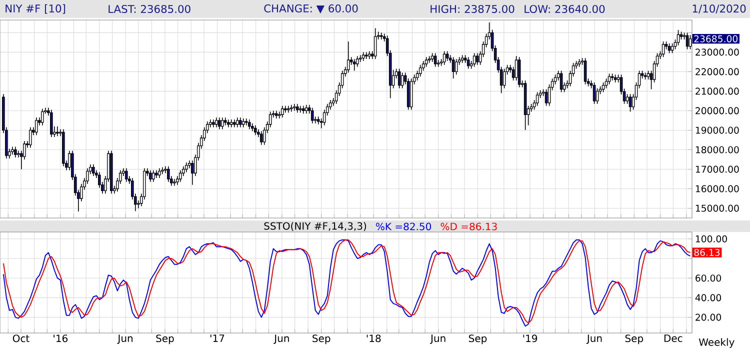  What do you see at coordinates (716, 343) in the screenshot?
I see `text: Weekly` at bounding box center [716, 343].